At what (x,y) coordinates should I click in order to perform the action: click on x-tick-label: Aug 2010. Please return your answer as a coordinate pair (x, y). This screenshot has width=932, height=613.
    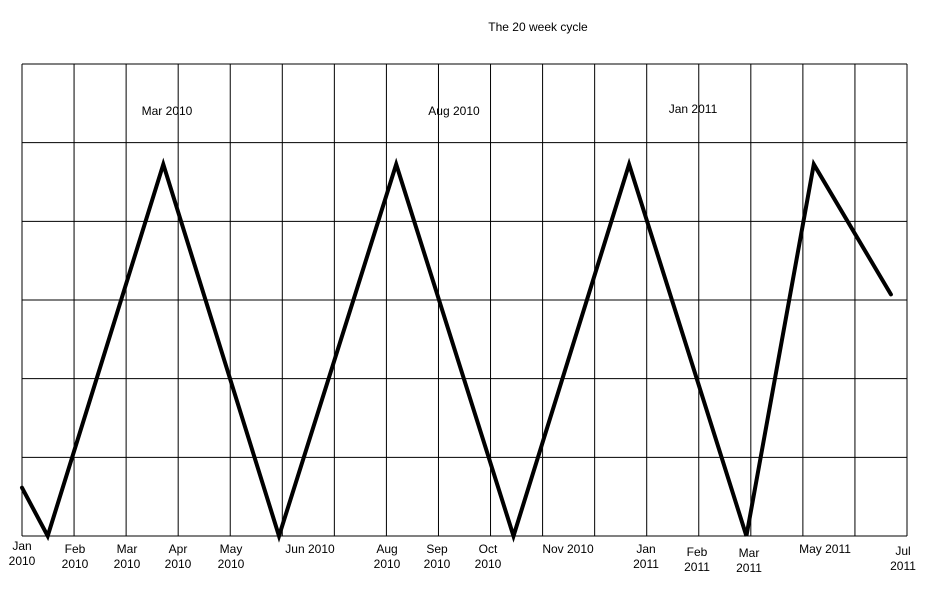
    Looking at the image, I should click on (387, 556).